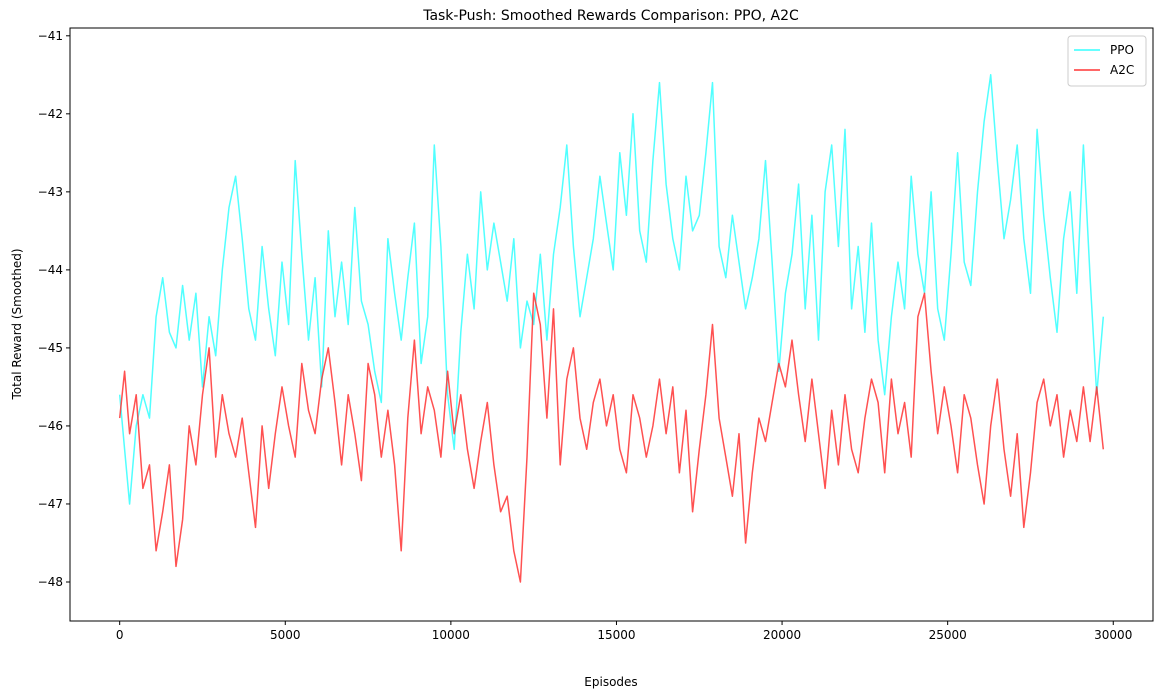 The height and width of the screenshot is (699, 1163). I want to click on x-axis: 0 5000 10000 15000 20000 25000 30000, so click(624, 631).